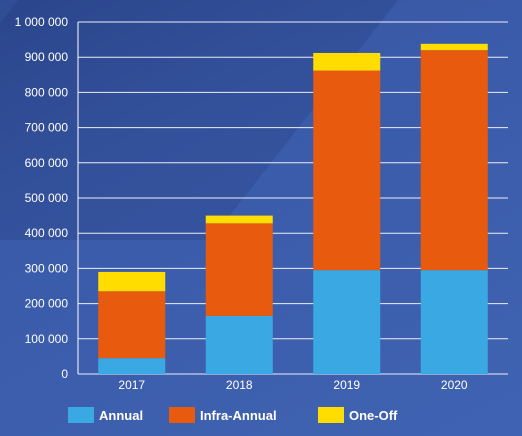 This screenshot has width=522, height=436. I want to click on bar-annual-2019, so click(347, 322).